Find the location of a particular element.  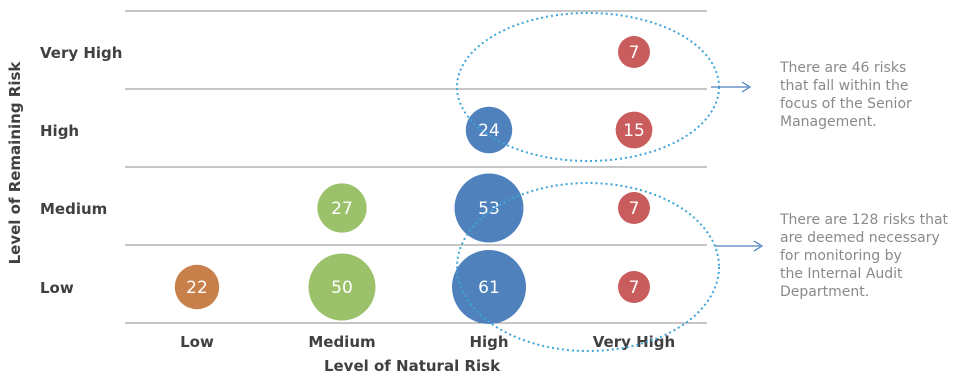

bubble-label: 27 is located at coordinates (342, 209).